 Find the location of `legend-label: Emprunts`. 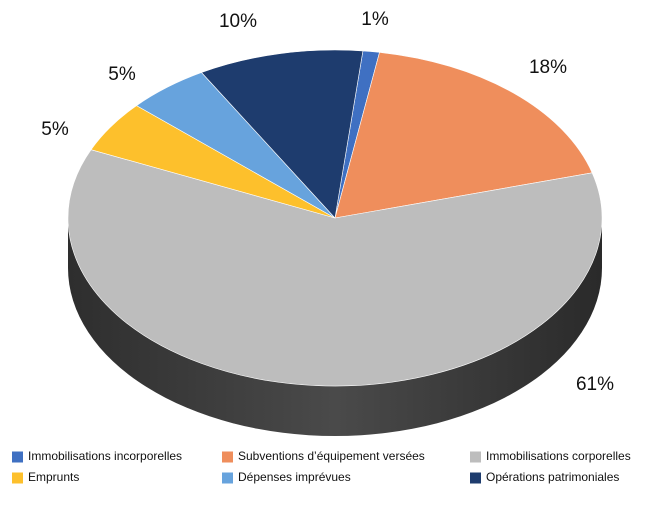

legend-label: Emprunts is located at coordinates (53, 477).